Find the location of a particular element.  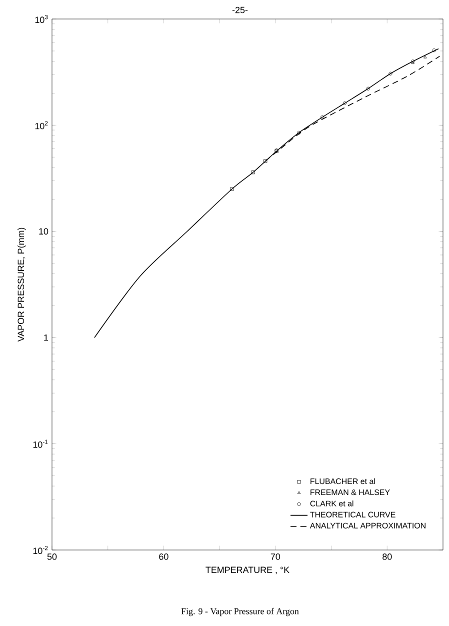

x-tick-label: 60 is located at coordinates (163, 557).